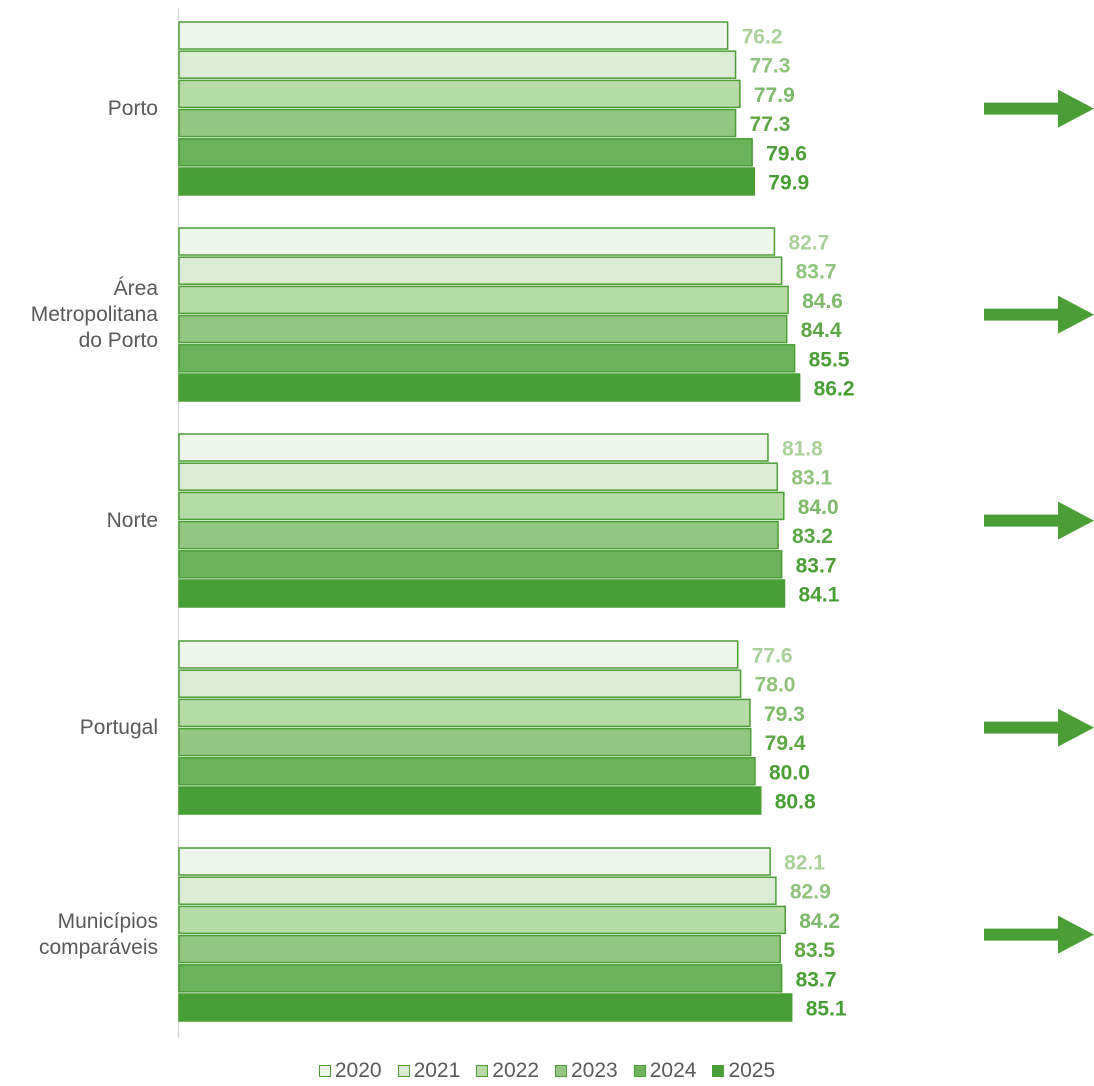  I want to click on data-label: 82.7, so click(808, 243).